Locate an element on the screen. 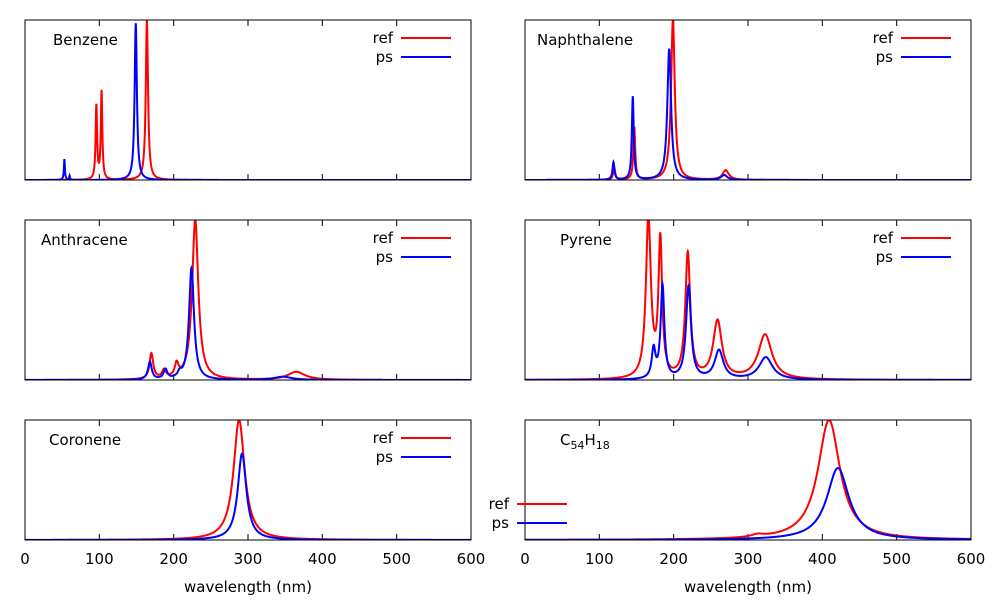  panel-title: Naphthalene is located at coordinates (585, 40).